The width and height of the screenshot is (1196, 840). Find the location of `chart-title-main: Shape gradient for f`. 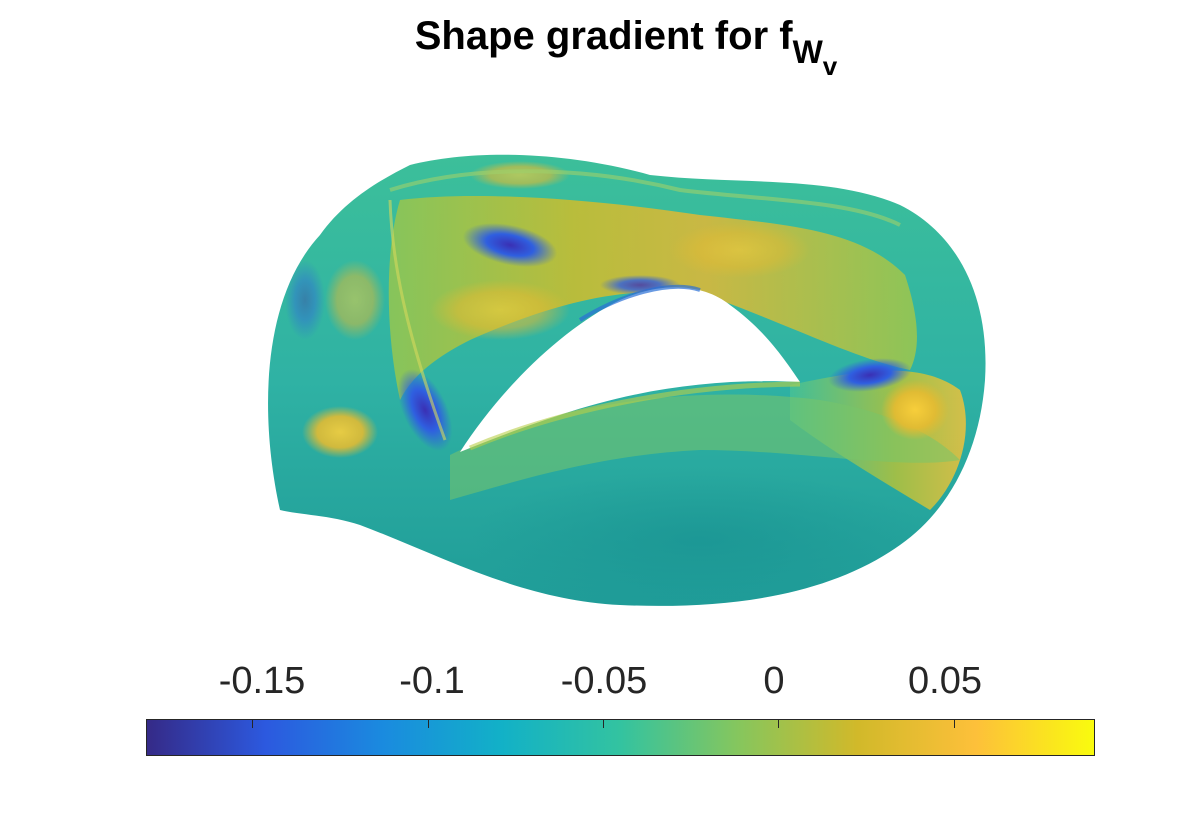

chart-title-main: Shape gradient for f is located at coordinates (603, 36).